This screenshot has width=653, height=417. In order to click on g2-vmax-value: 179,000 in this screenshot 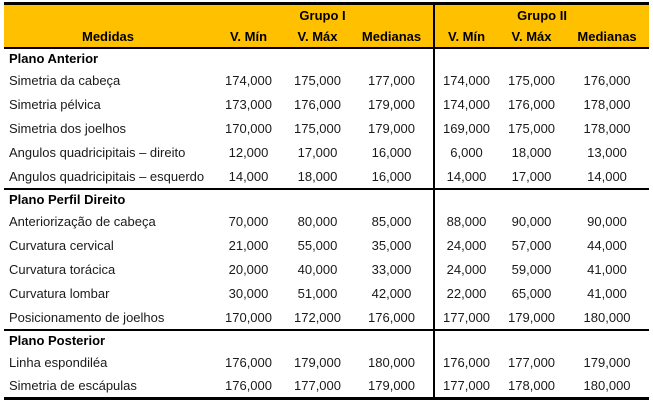, I will do `click(532, 317)`.